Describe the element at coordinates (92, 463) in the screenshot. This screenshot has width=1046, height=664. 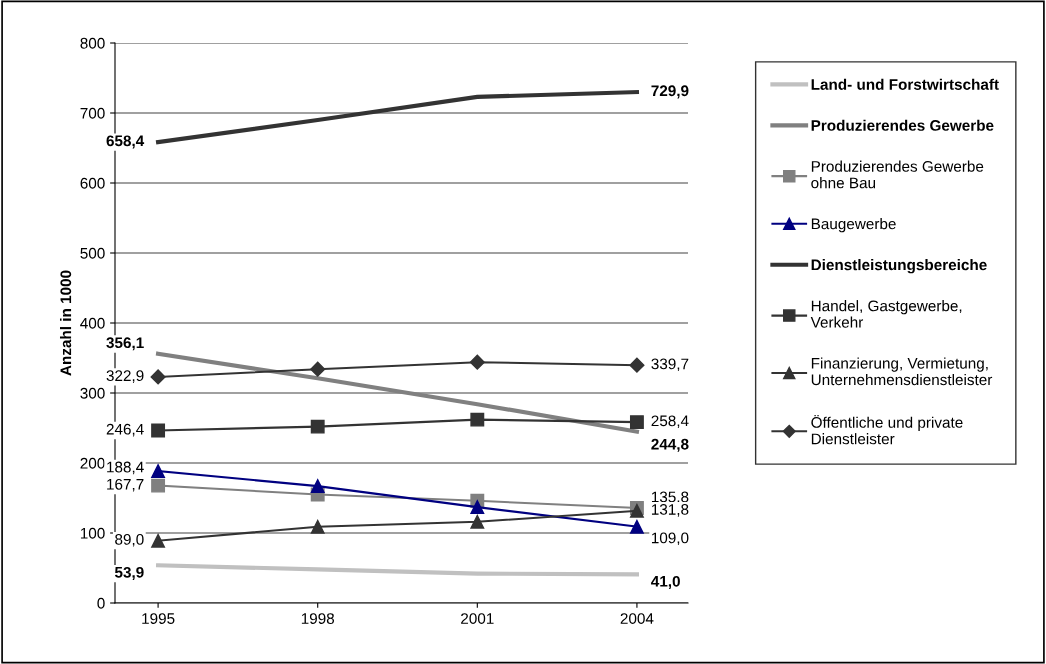
I see `y-tick-label: 200` at that location.